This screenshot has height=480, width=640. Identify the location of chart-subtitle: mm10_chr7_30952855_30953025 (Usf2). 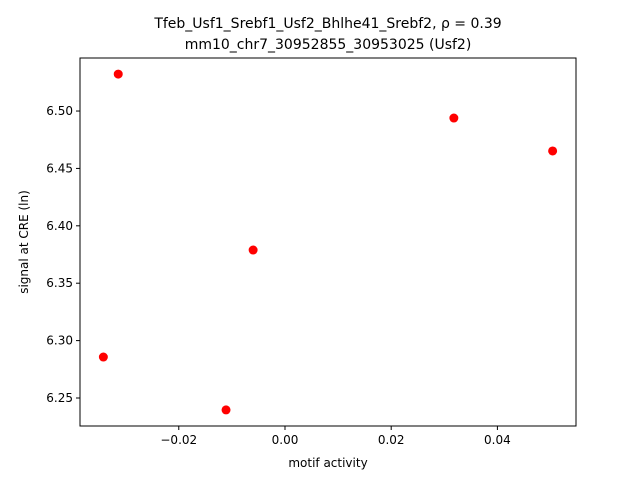
(328, 45).